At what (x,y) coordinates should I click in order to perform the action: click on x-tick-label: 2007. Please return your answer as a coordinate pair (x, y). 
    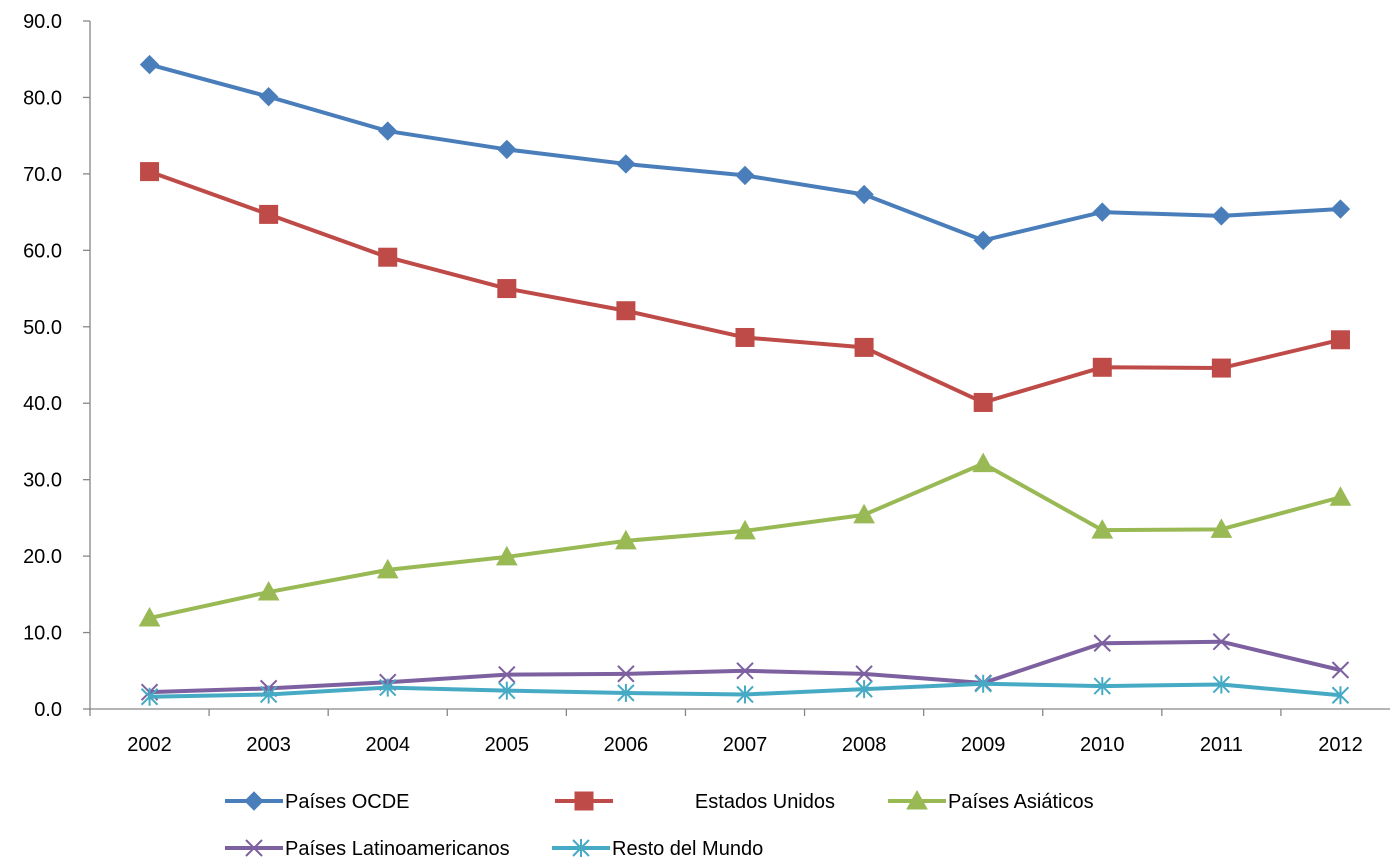
    Looking at the image, I should click on (745, 745).